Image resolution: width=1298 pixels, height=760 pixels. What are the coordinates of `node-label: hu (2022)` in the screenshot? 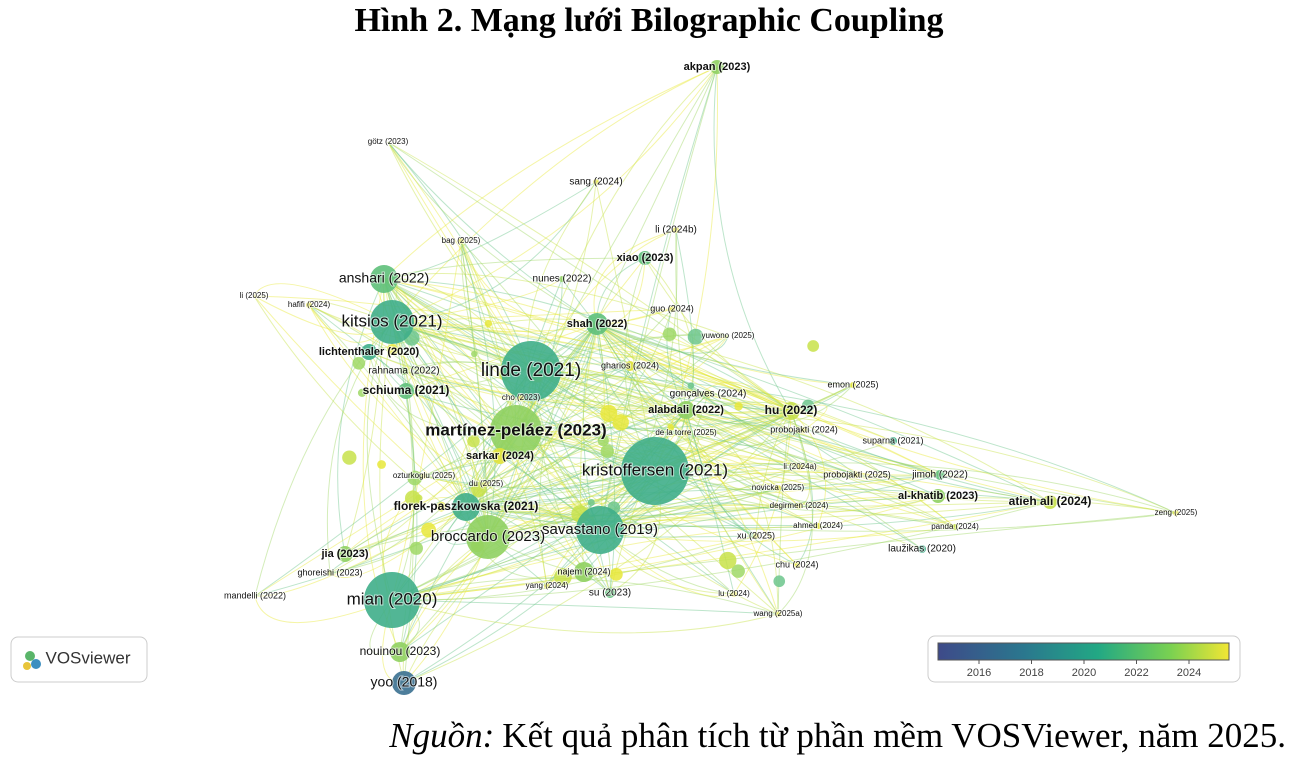 It's located at (791, 410).